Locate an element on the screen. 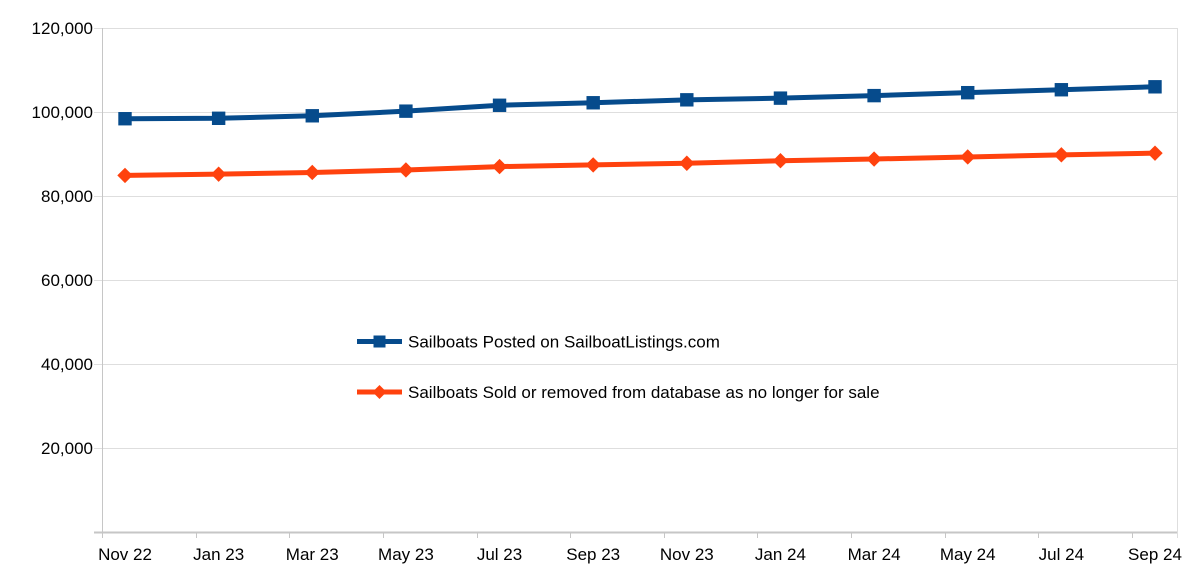 The width and height of the screenshot is (1200, 582). x-axis-tick-label: May 24 is located at coordinates (968, 554).